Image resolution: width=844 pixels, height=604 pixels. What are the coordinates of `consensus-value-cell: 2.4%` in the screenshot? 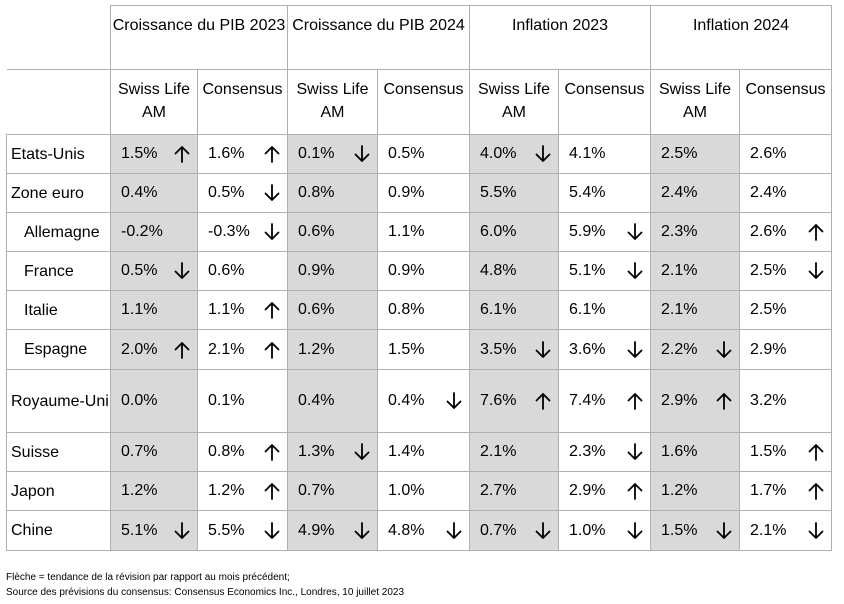 It's located at (785, 193).